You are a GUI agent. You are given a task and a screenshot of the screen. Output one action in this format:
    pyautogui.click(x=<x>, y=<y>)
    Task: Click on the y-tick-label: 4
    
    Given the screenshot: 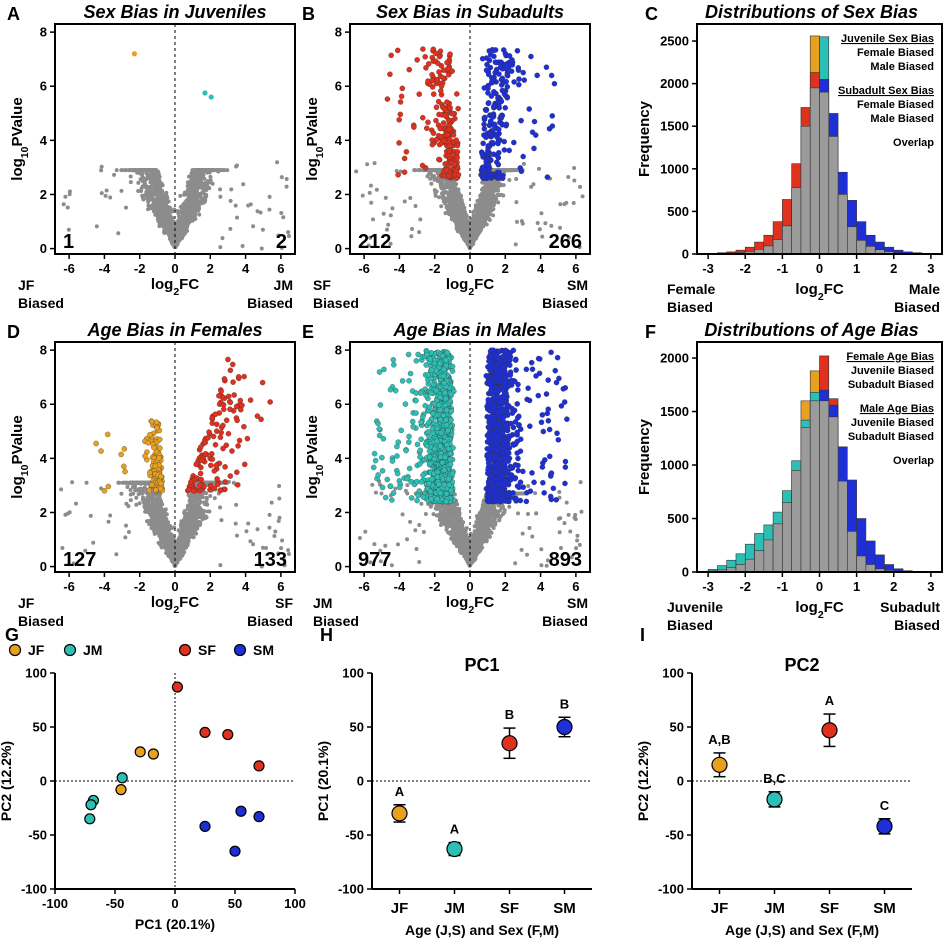 What is the action you would take?
    pyautogui.click(x=339, y=140)
    